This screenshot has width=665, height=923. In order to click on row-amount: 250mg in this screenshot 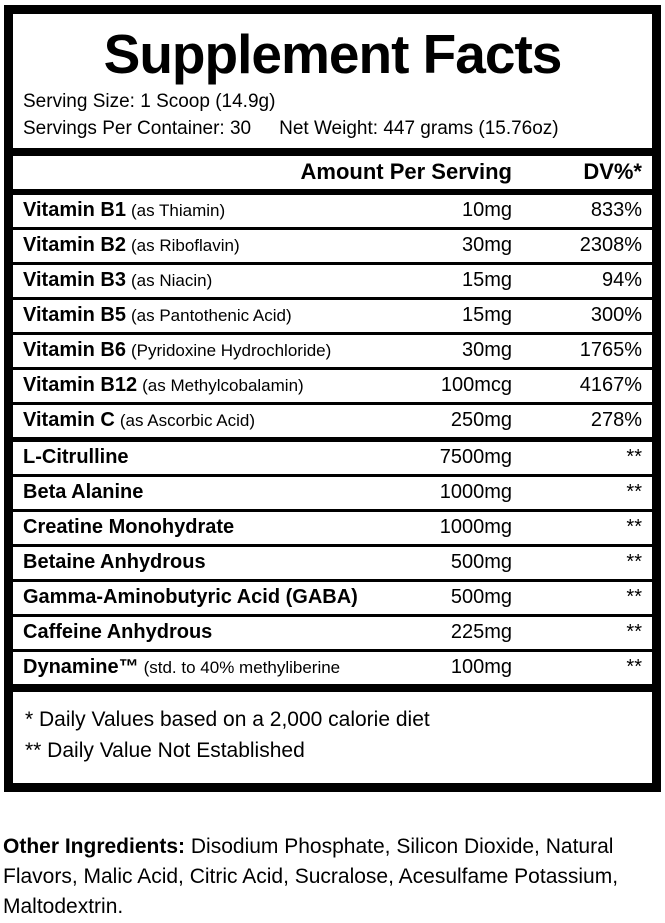, I will do `click(481, 419)`.